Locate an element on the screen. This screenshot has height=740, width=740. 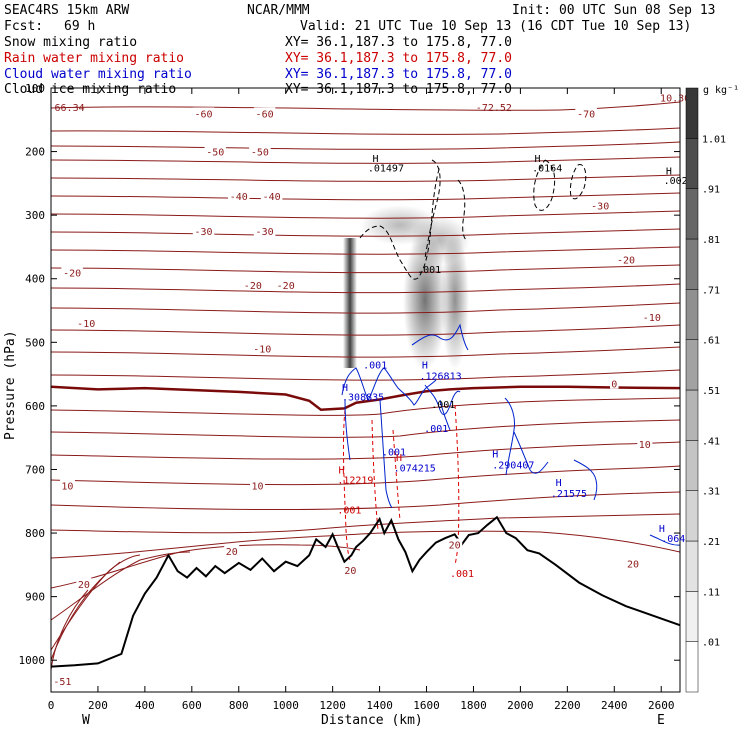
y-axis-title: Pressure (hPa) is located at coordinates (10, 385).